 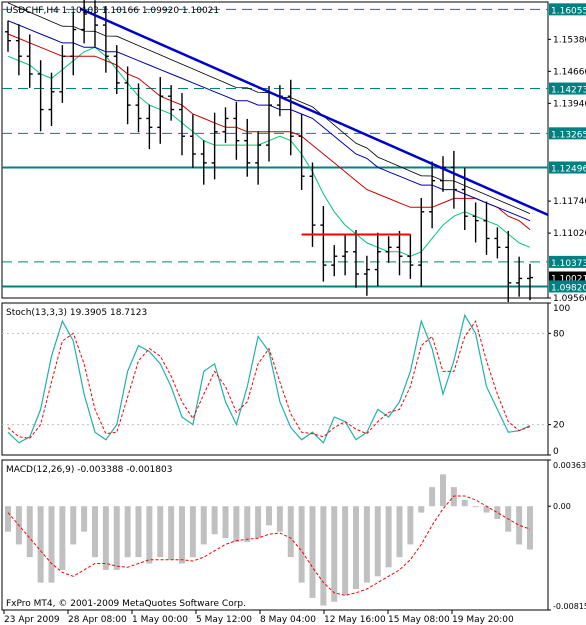 What do you see at coordinates (568, 11) in the screenshot?
I see `price-label: 1.16055` at bounding box center [568, 11].